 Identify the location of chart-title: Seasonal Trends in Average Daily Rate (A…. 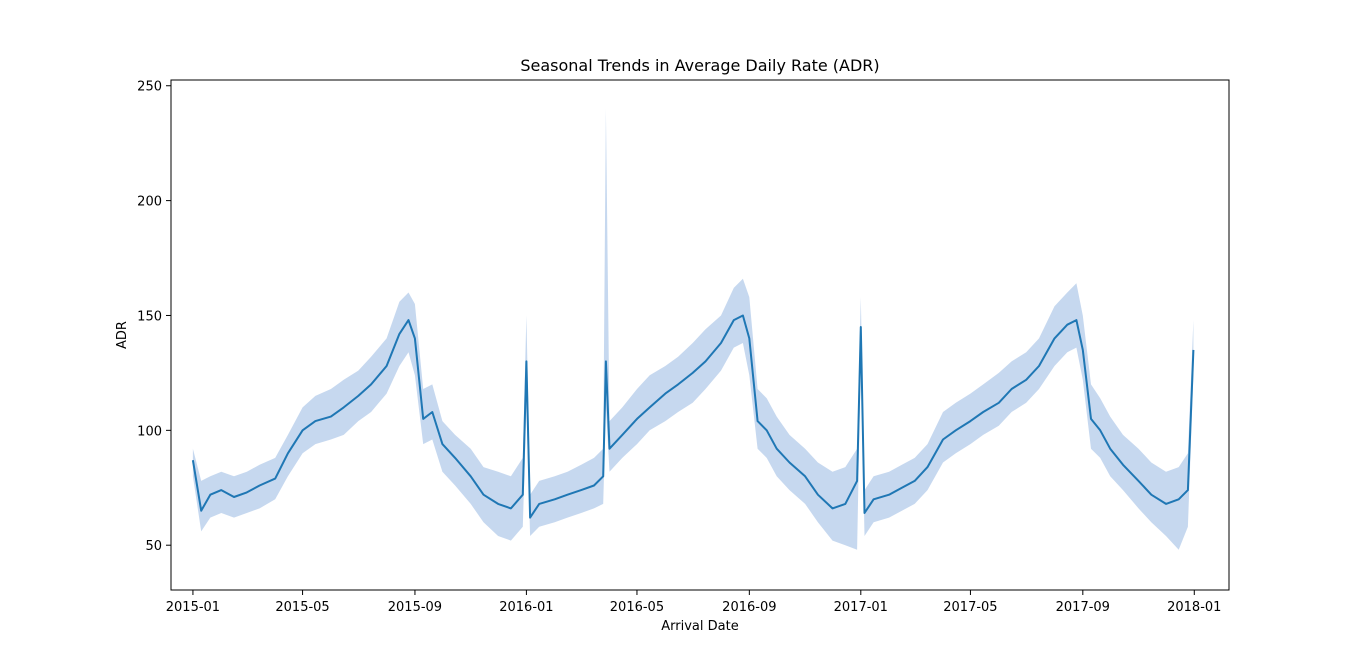
(699, 65).